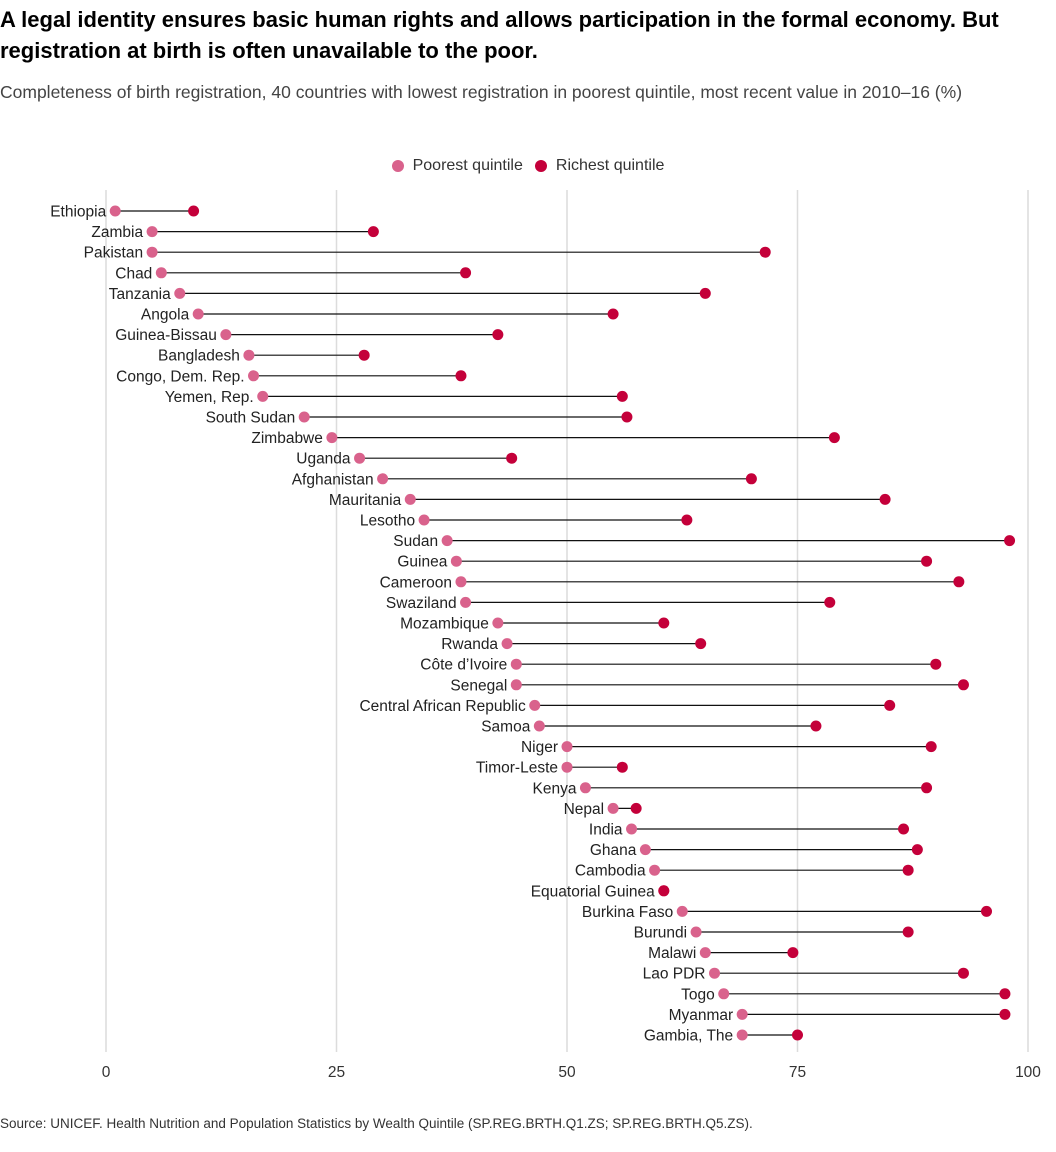 This screenshot has width=1056, height=1152. Describe the element at coordinates (1028, 1072) in the screenshot. I see `x-tick-label: 100` at that location.